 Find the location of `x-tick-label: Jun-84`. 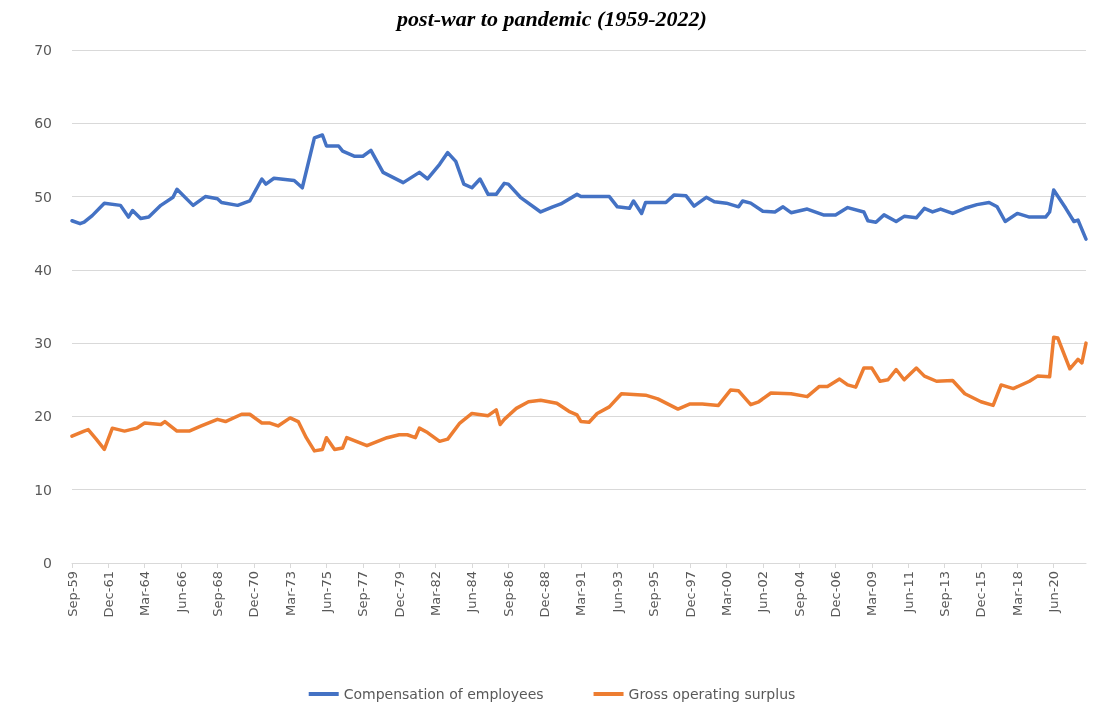

x-tick-label: Jun-84 is located at coordinates (472, 592).